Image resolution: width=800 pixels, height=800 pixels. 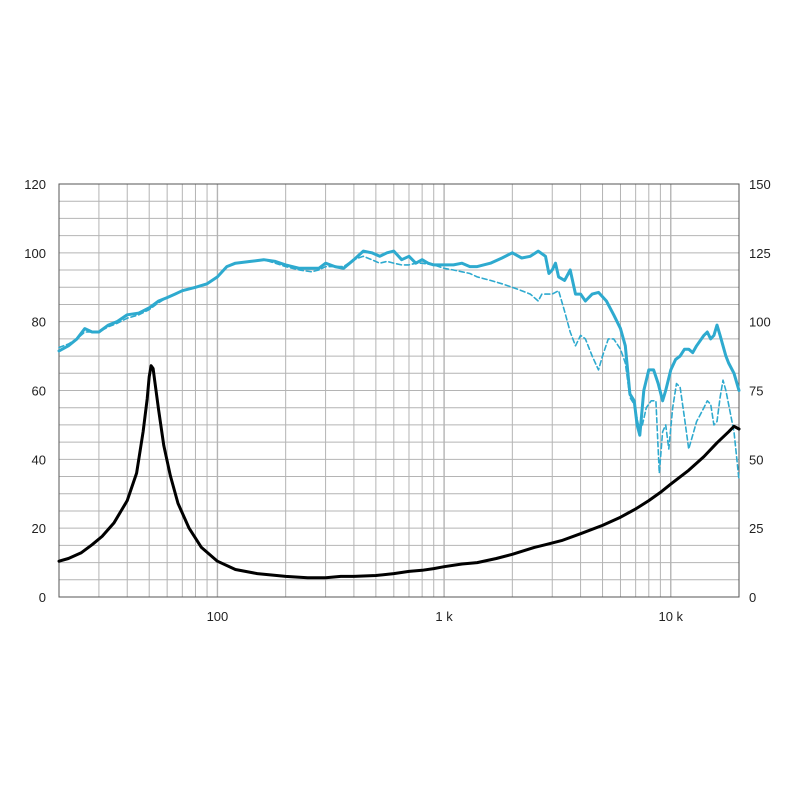 I want to click on y-right-tick-label: 100, so click(x=760, y=322).